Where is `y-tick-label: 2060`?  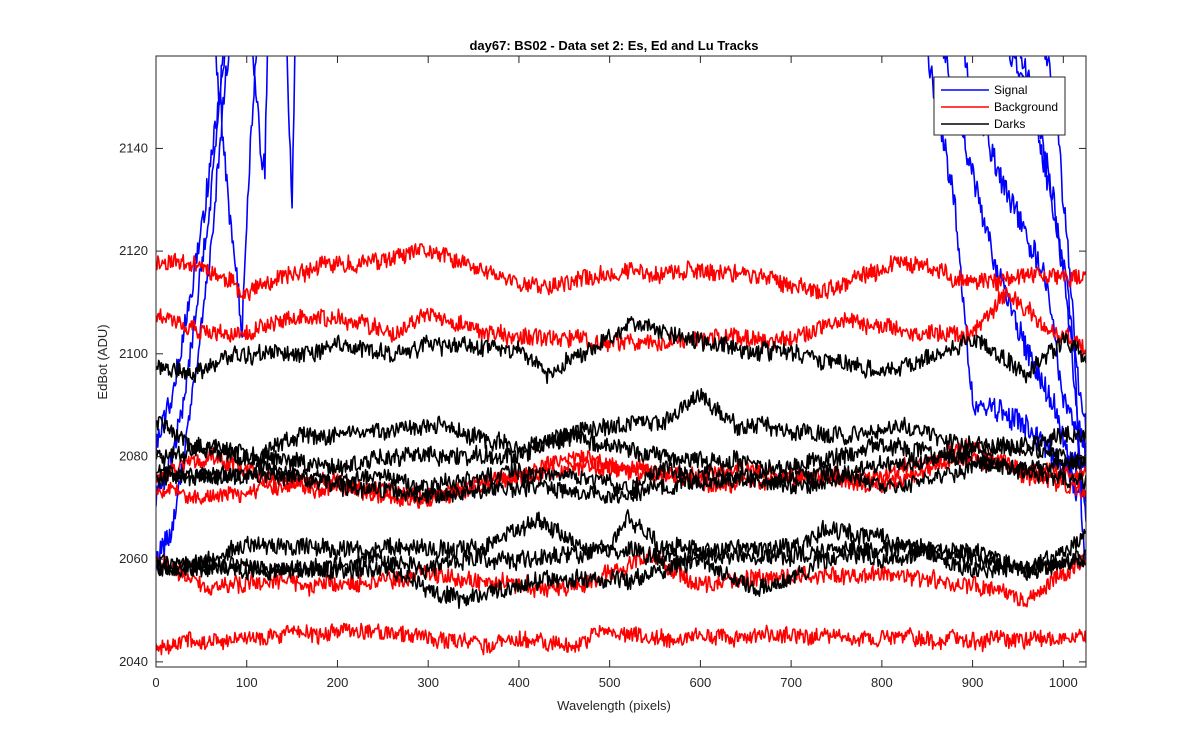 y-tick-label: 2060 is located at coordinates (133, 558).